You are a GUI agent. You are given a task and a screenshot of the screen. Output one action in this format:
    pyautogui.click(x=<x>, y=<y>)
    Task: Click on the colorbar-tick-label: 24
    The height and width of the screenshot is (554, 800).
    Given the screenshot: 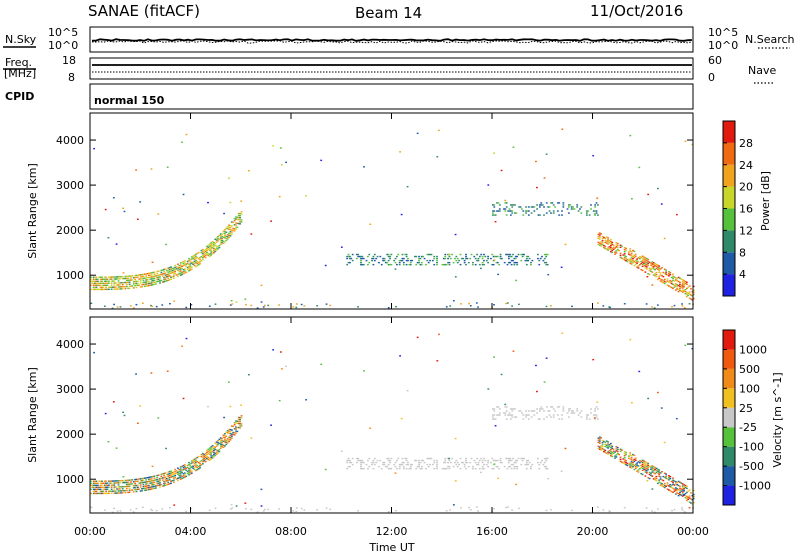 What is the action you would take?
    pyautogui.click(x=746, y=165)
    